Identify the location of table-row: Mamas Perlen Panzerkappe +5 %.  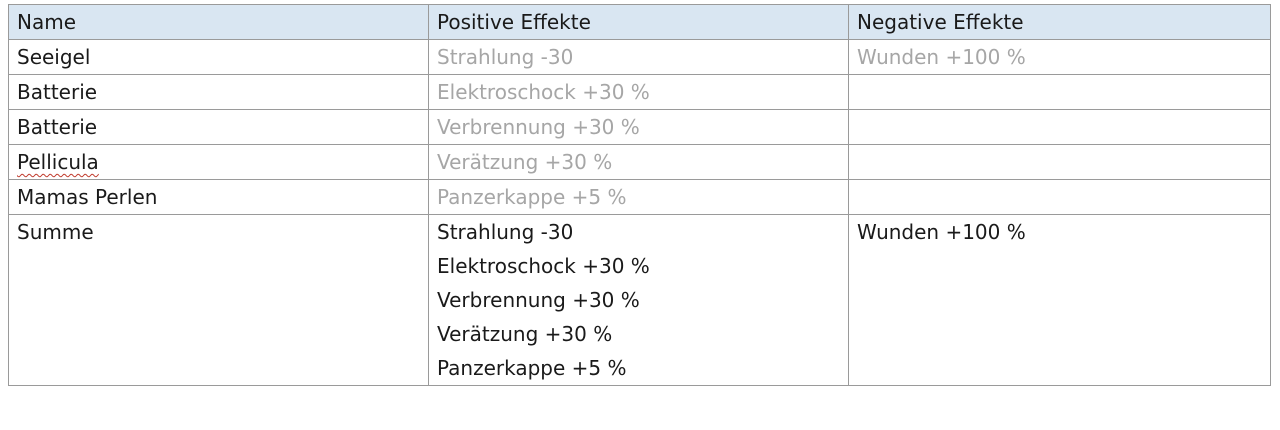
(639, 197).